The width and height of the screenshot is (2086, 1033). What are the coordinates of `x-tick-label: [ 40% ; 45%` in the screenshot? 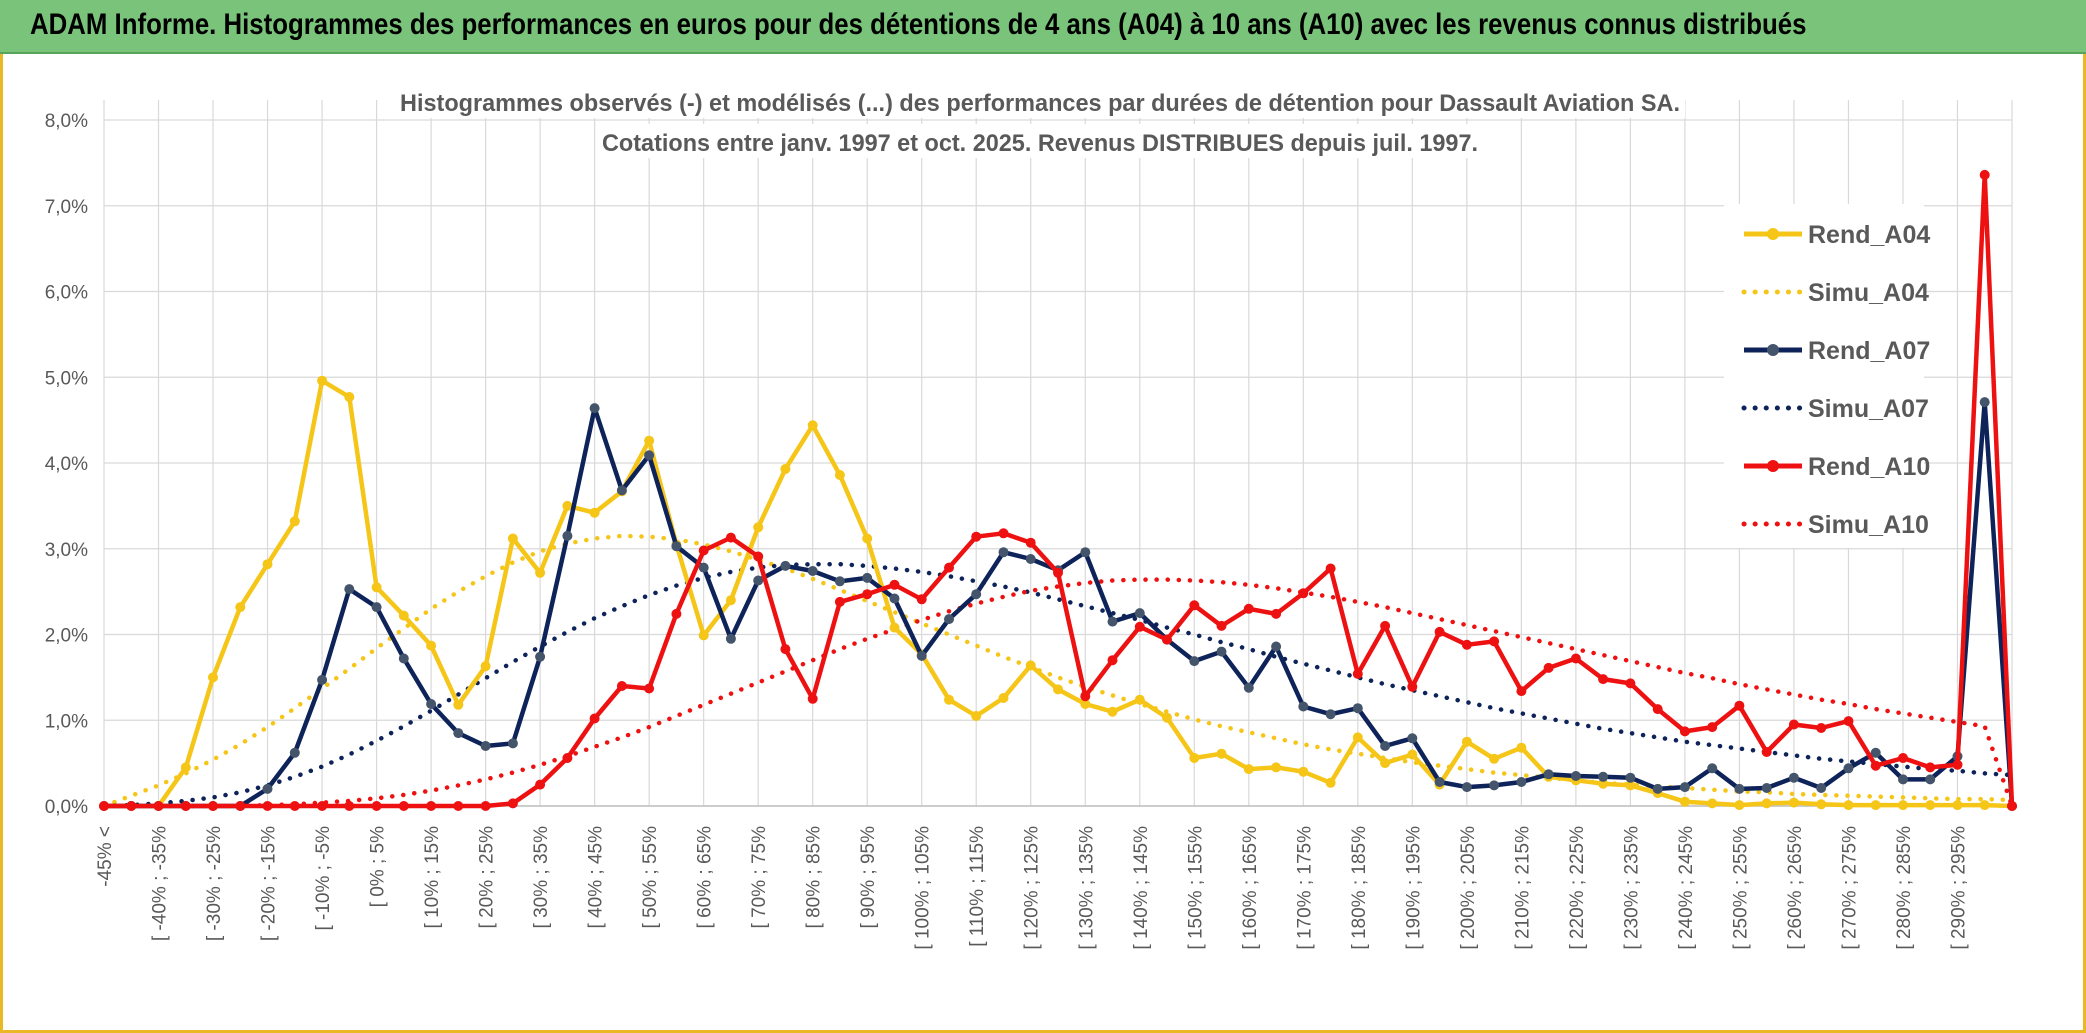 It's located at (596, 877).